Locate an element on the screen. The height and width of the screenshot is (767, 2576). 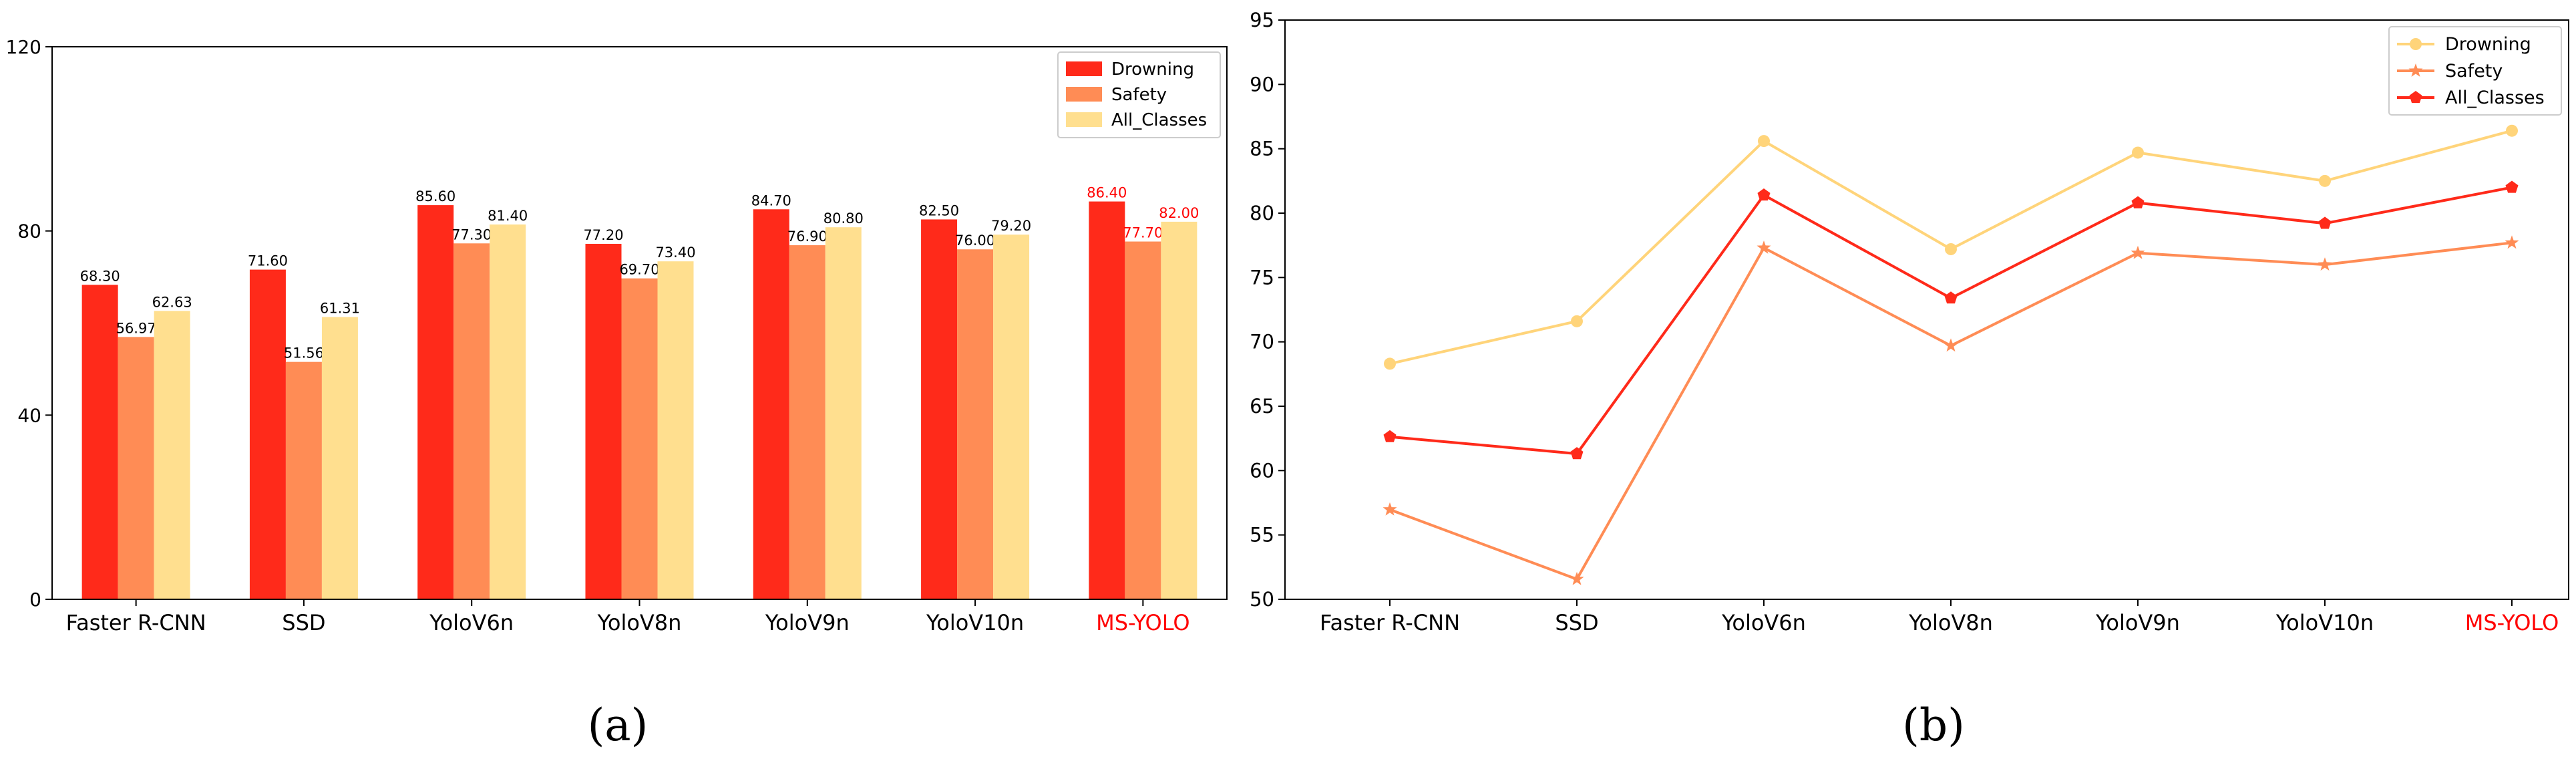
bar-value-label: 79.20 is located at coordinates (1011, 226).